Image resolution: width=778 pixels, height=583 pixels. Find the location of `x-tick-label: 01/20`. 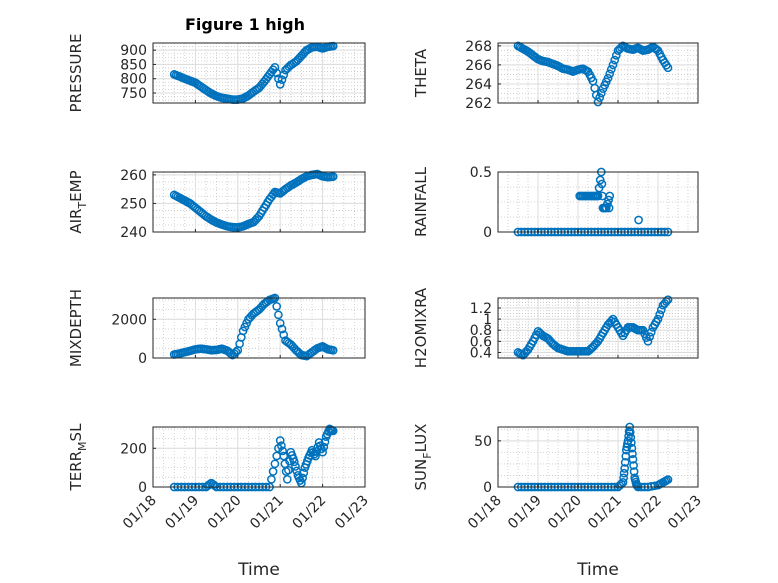

x-tick-label: 01/20 is located at coordinates (565, 513).